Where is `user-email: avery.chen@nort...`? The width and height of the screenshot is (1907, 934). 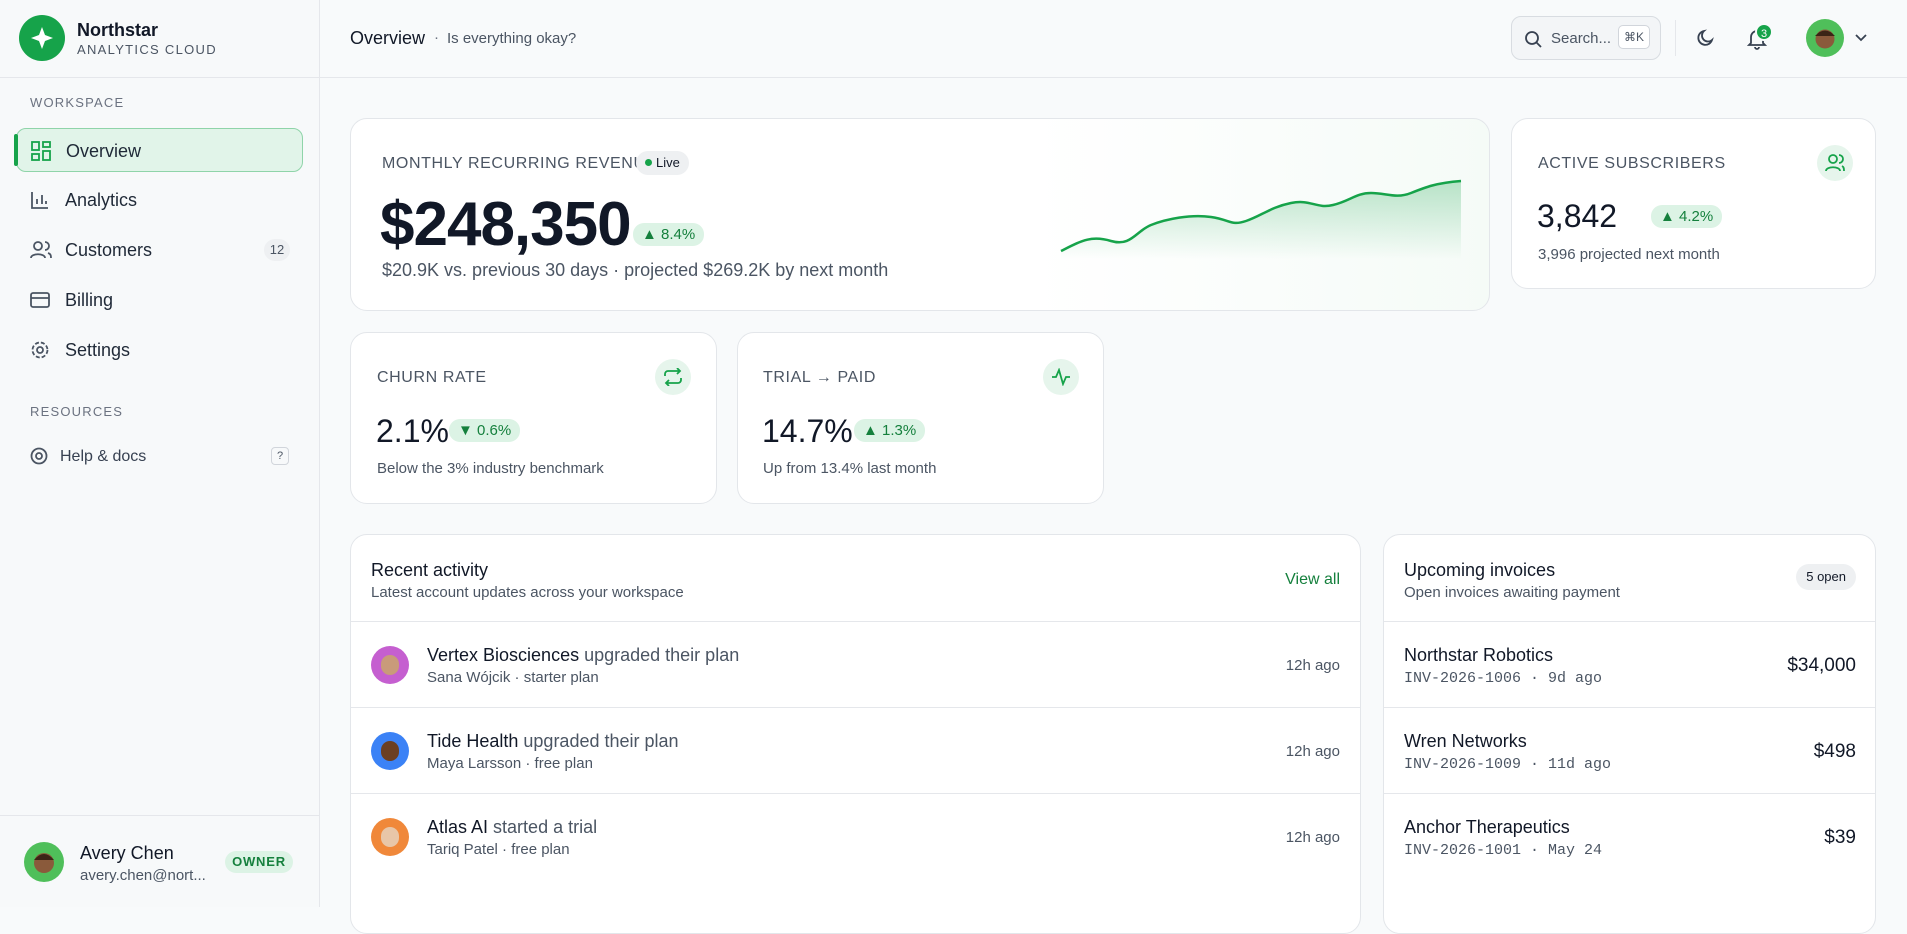
user-email: avery.chen@nort... is located at coordinates (143, 875).